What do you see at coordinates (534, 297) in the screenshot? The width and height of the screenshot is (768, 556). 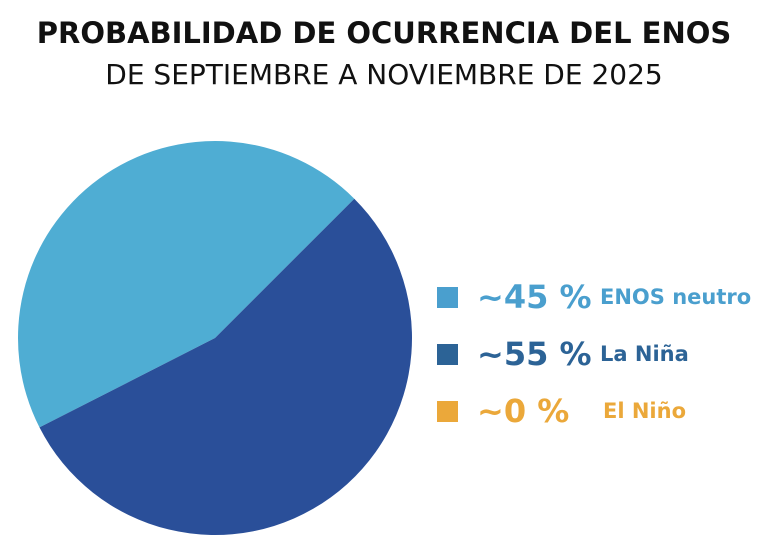 I see `legend-value: ~45 %` at bounding box center [534, 297].